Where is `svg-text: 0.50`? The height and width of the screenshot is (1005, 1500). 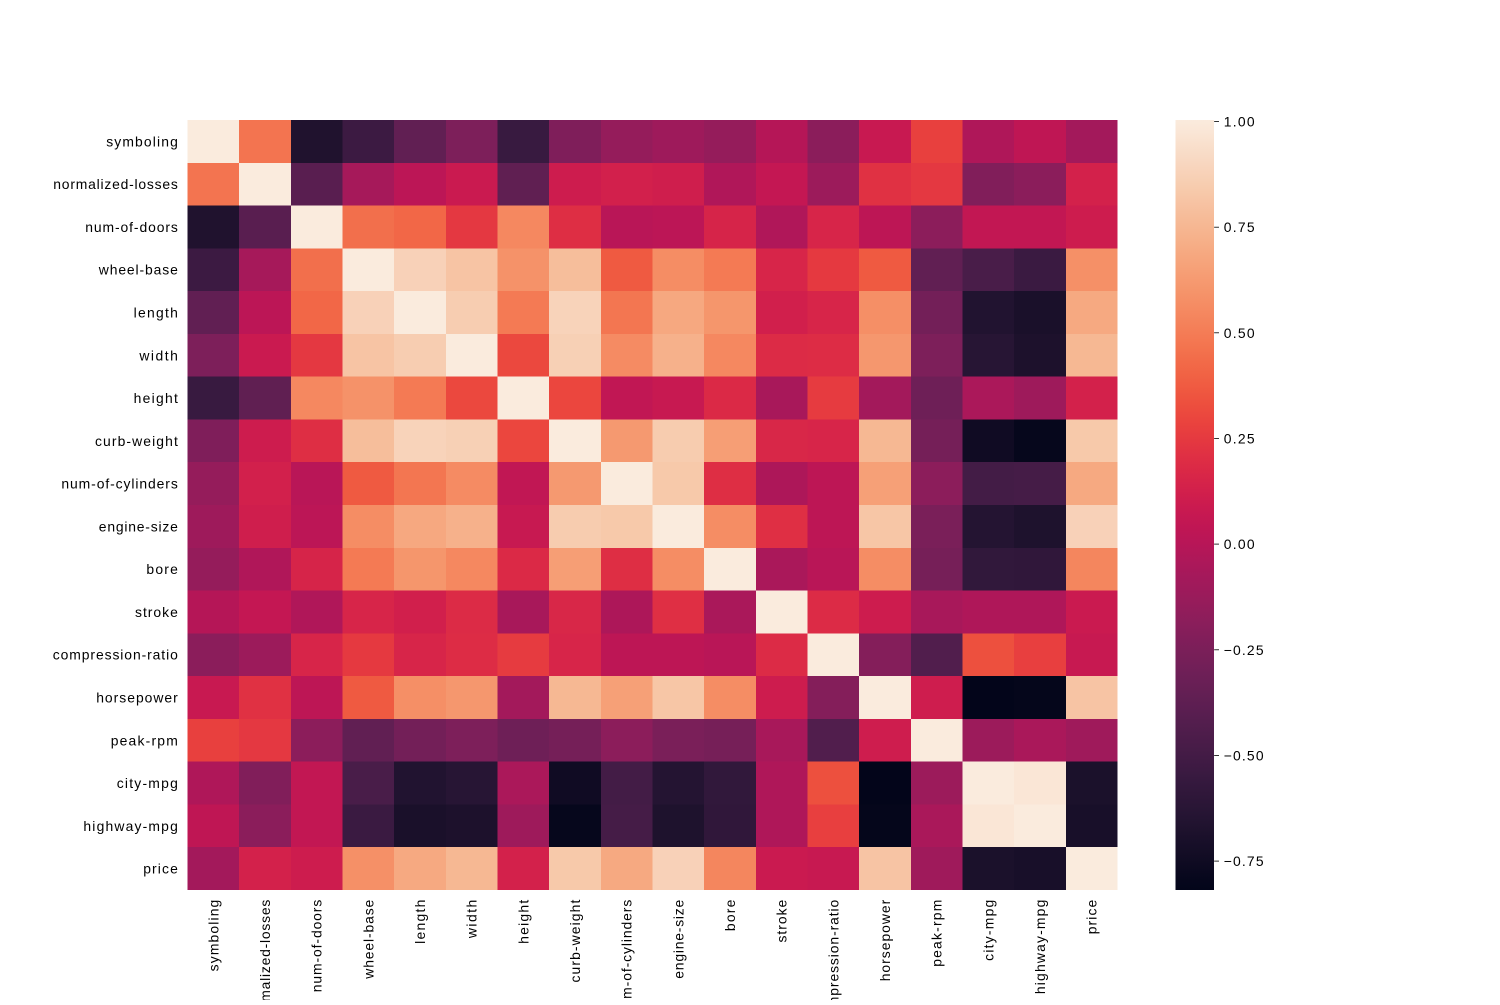
svg-text: 0.50 is located at coordinates (1239, 333).